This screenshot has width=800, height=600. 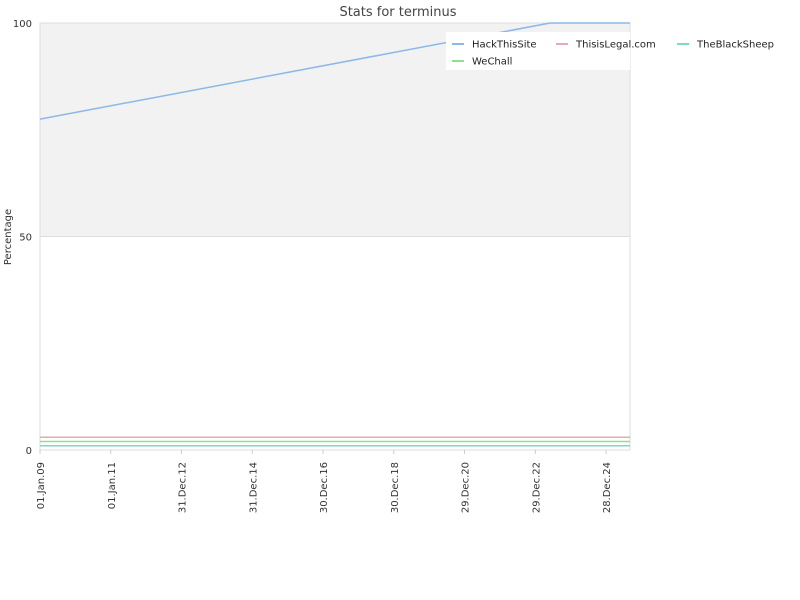 I want to click on x-tick-label: 31.Dec.14, so click(x=253, y=487).